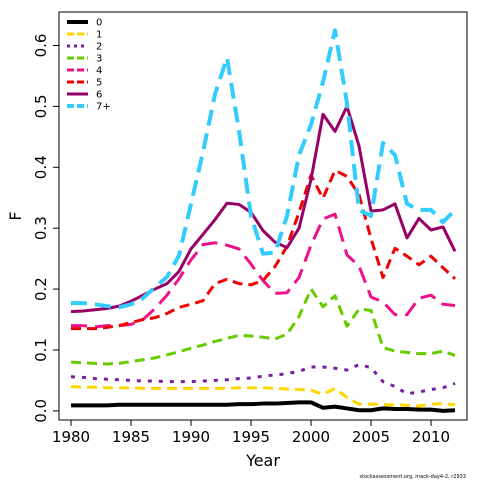 The image size is (480, 480). I want to click on y-tick-label: 0.3, so click(41, 228).